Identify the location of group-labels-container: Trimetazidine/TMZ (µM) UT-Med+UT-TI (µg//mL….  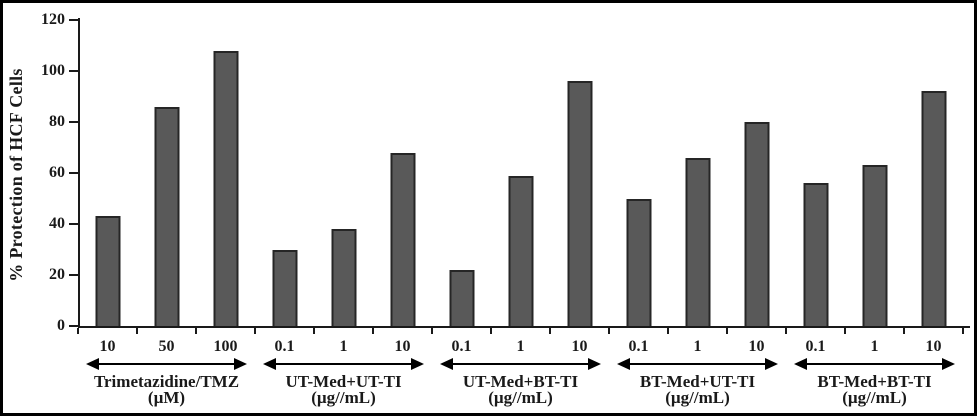
(520, 381).